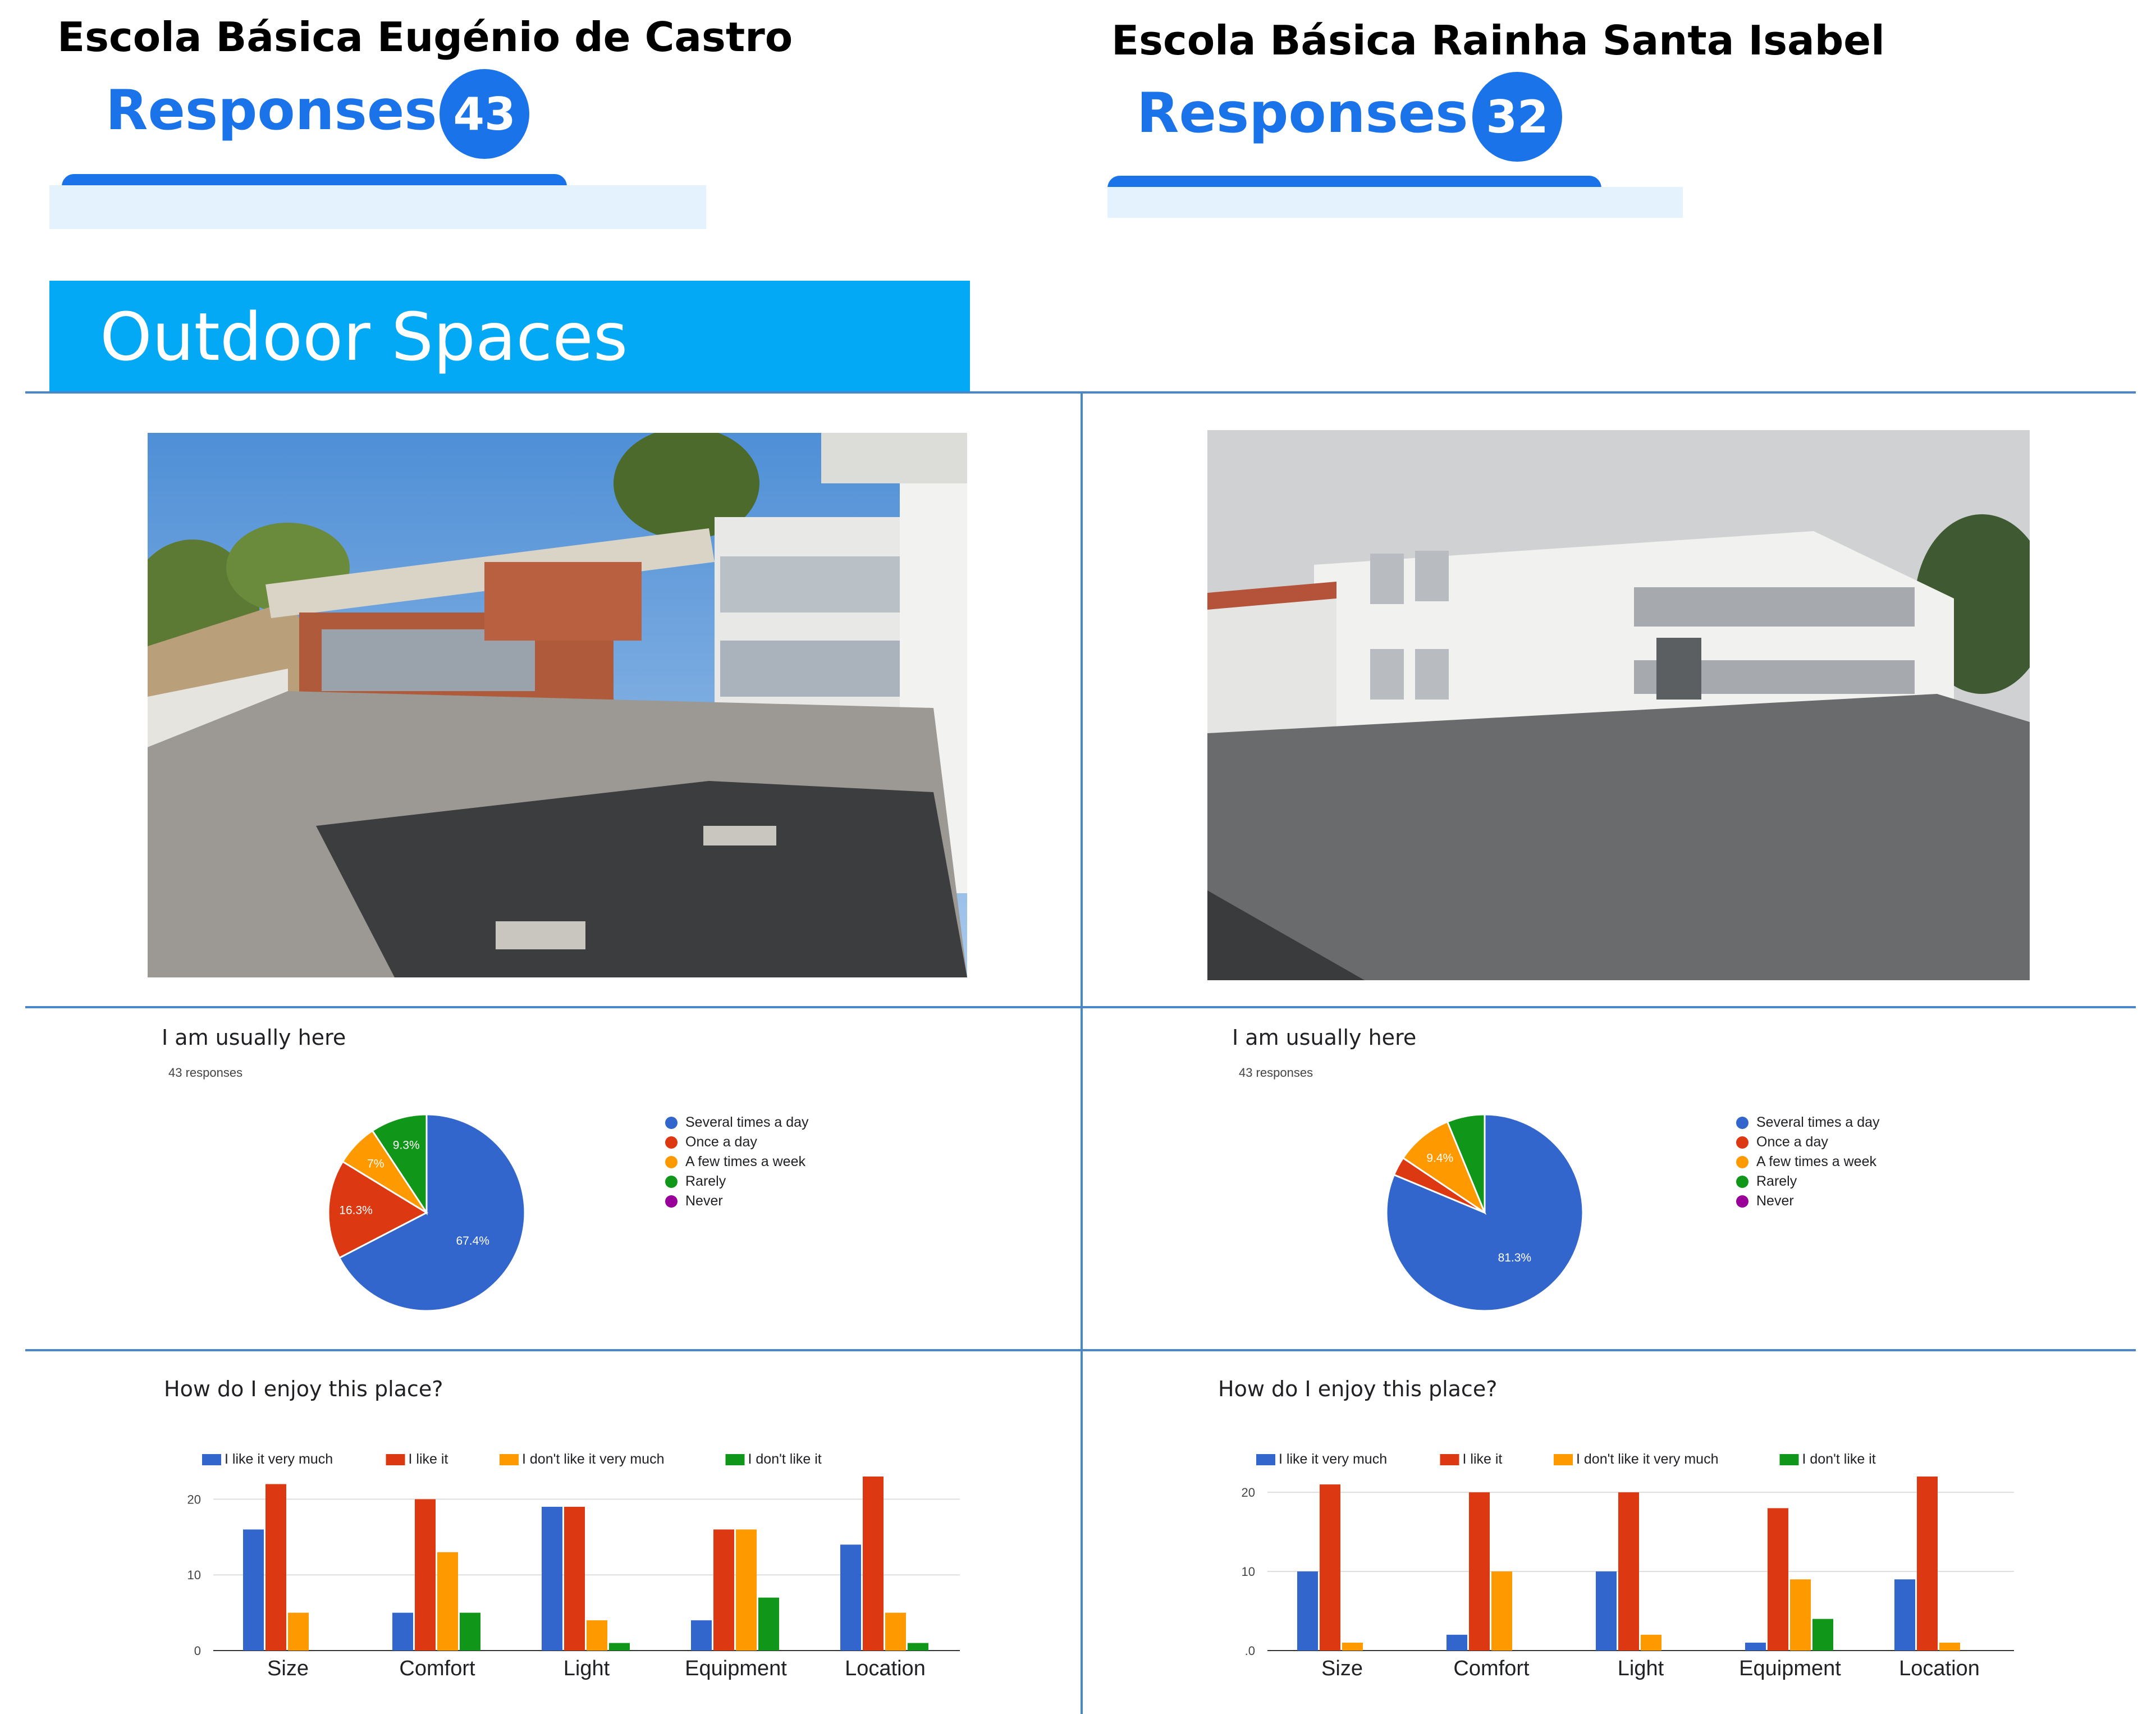 The image size is (2156, 1714). Describe the element at coordinates (1515, 1257) in the screenshot. I see `pie-data-label: 81.3%` at that location.